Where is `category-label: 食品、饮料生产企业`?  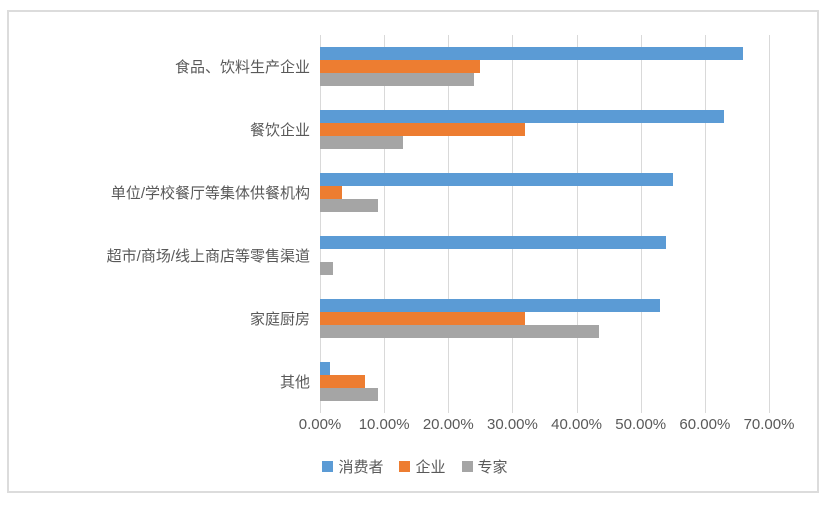
category-label: 食品、饮料生产企业 is located at coordinates (242, 67).